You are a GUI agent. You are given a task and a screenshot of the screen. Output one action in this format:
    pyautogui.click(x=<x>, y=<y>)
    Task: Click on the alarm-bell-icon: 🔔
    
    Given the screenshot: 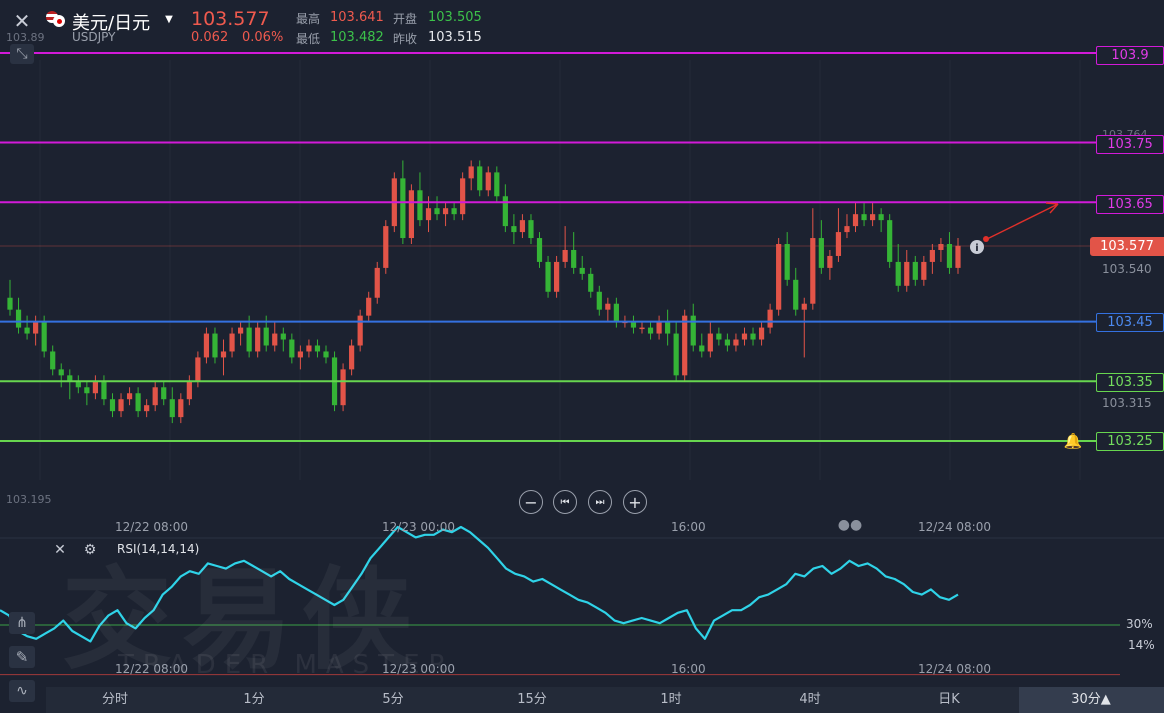 What is the action you would take?
    pyautogui.click(x=1073, y=441)
    